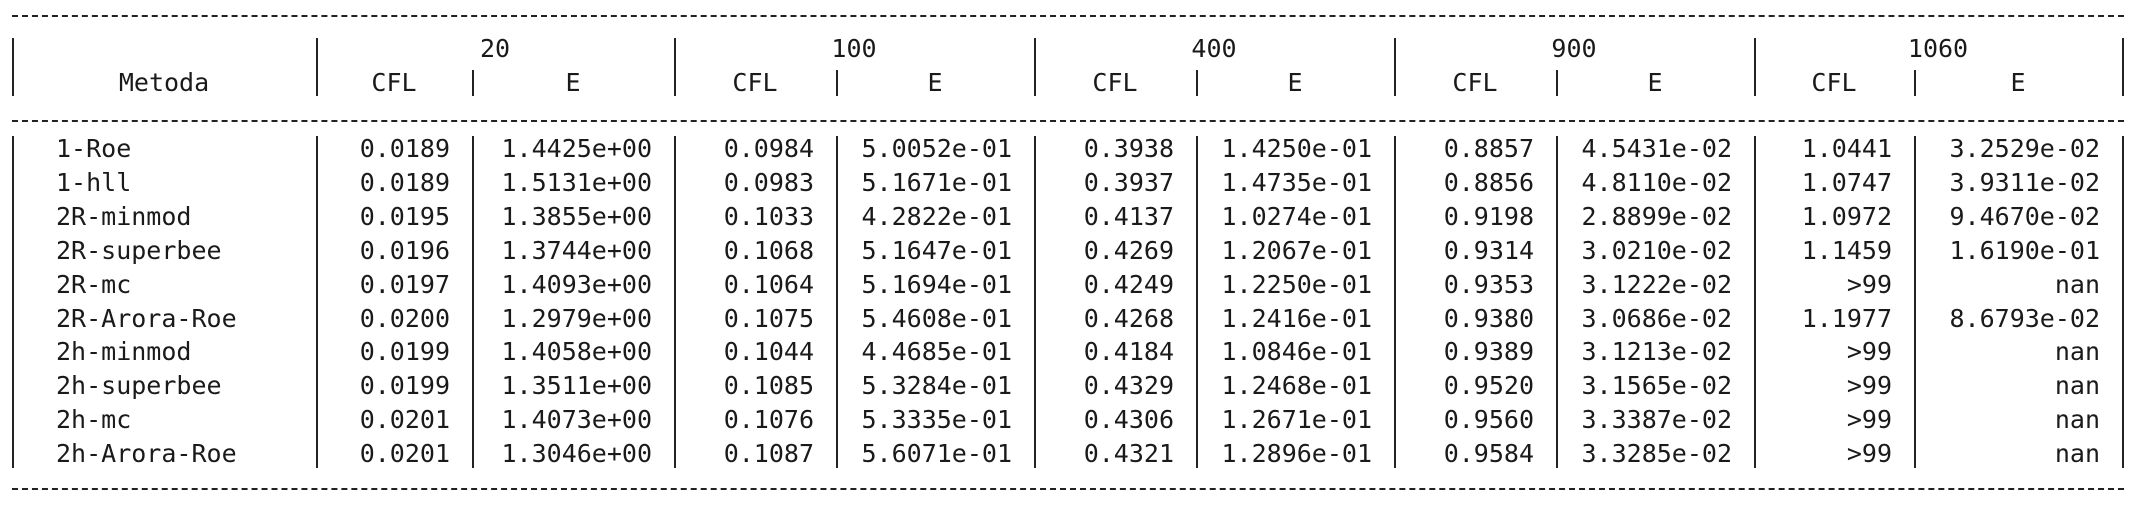 This screenshot has height=508, width=2136. I want to click on cfl-value: 0.9584, so click(1488, 454).